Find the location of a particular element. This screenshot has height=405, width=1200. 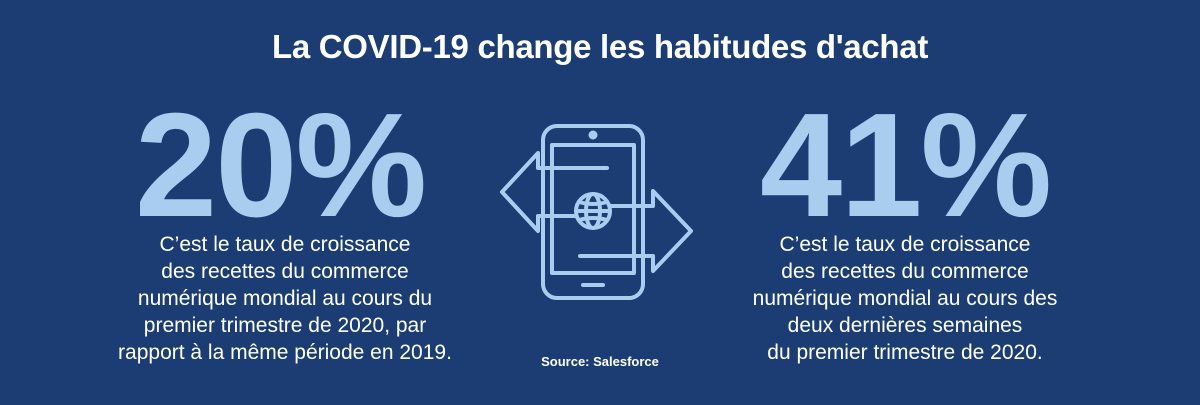

right-stat-line: du premier trimestre de 2020. is located at coordinates (905, 352).